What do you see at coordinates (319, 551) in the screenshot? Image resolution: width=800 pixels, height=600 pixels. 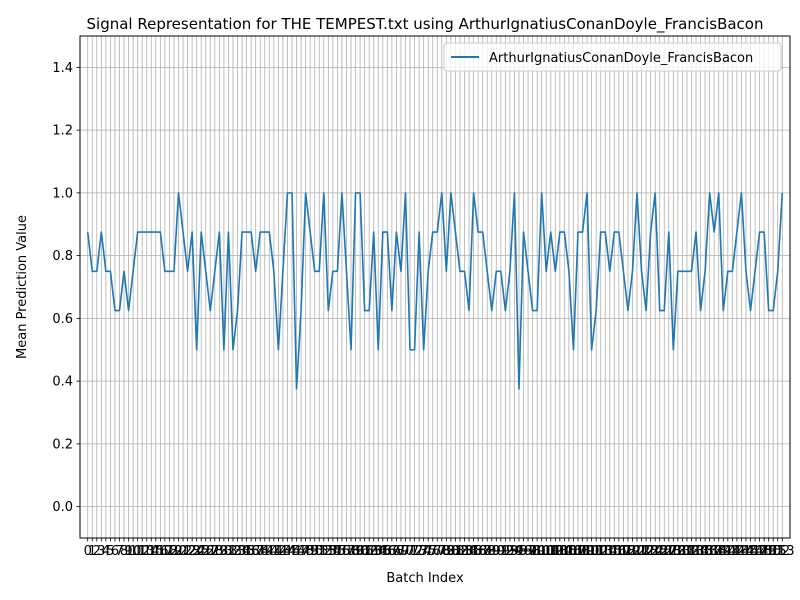 I see `x-tick-label: 51` at bounding box center [319, 551].